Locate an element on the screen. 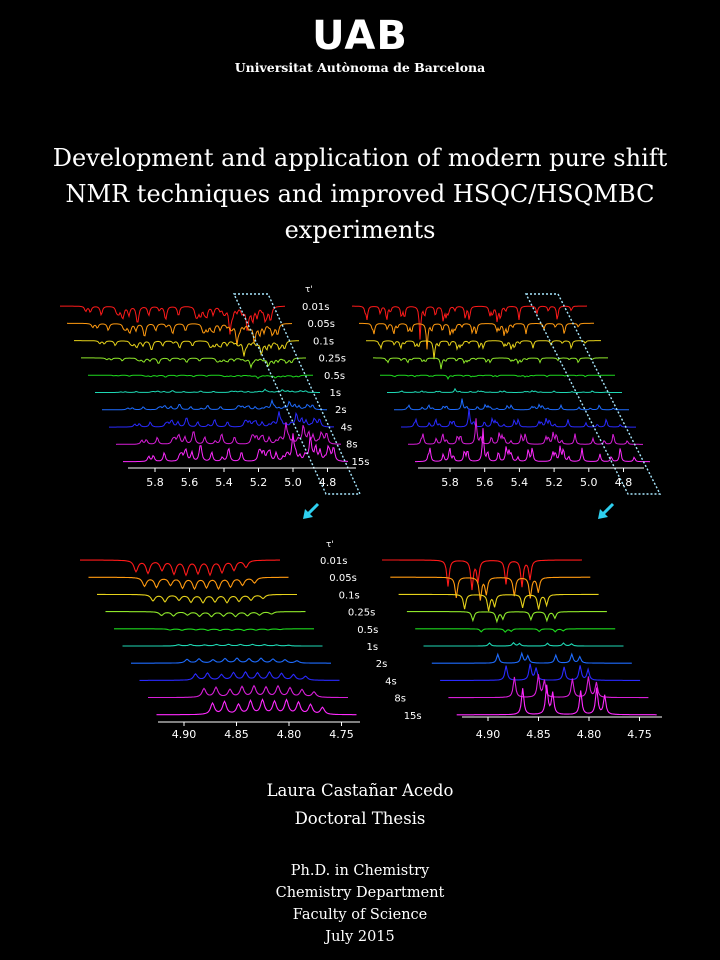 The height and width of the screenshot is (960, 720). selection-box-tl is located at coordinates (297, 394).